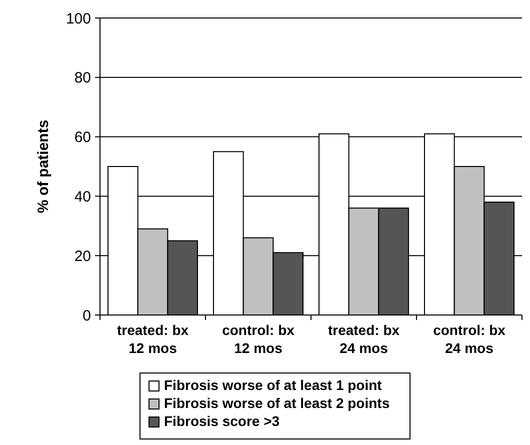 This screenshot has height=445, width=530. What do you see at coordinates (82, 137) in the screenshot?
I see `y-tick-label: 60` at bounding box center [82, 137].